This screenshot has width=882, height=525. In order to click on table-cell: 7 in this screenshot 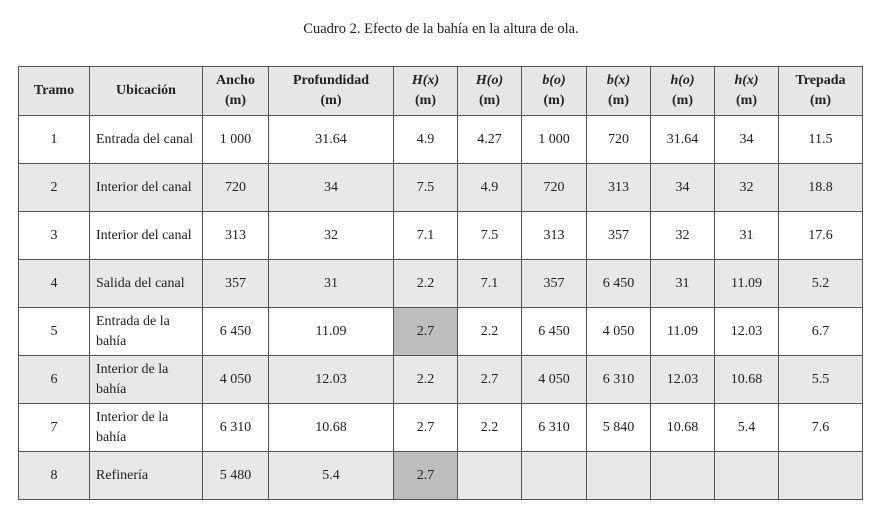, I will do `click(54, 427)`.